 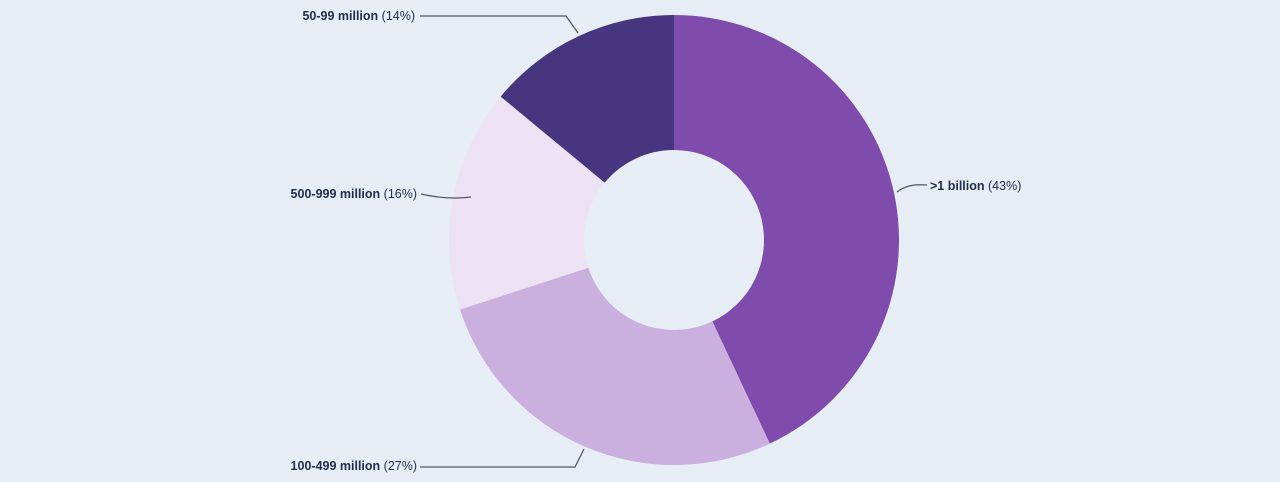 What do you see at coordinates (1005, 186) in the screenshot?
I see `slice-label-percent: (43%)` at bounding box center [1005, 186].